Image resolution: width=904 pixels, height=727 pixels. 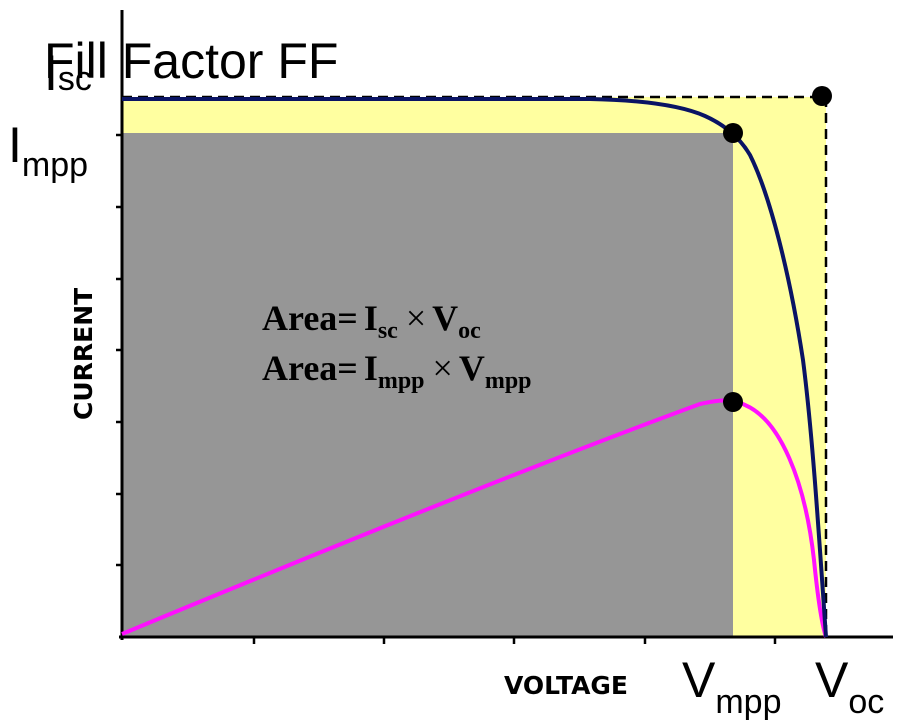 What do you see at coordinates (508, 381) in the screenshot?
I see `voltage-subscript: mpp` at bounding box center [508, 381].